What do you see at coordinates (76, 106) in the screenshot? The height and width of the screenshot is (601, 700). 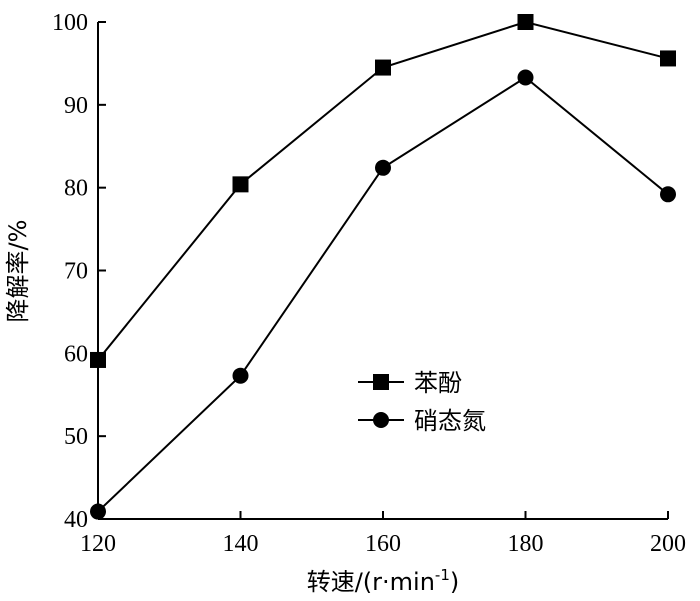 I see `y-tick-label-90: 90` at bounding box center [76, 106].